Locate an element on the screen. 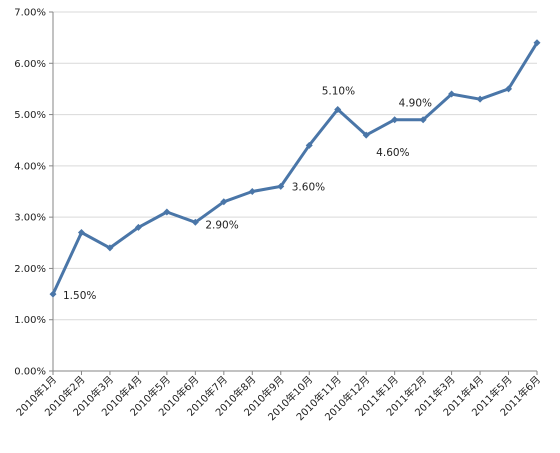 This screenshot has height=453, width=560. y-tick-label: 1.00% is located at coordinates (30, 320).